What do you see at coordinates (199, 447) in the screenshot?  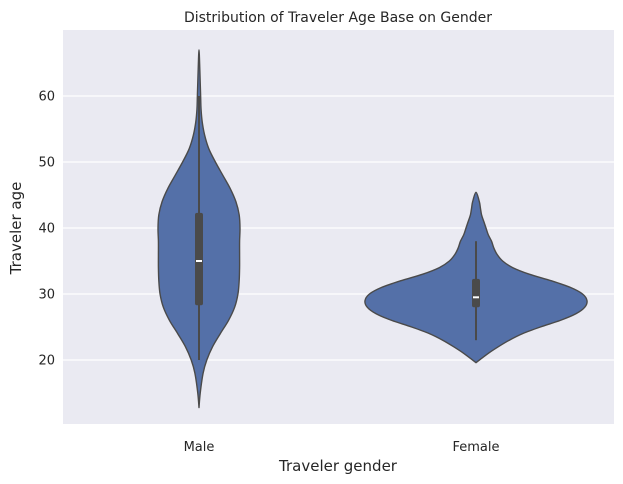 I see `x-tick-label: Male` at bounding box center [199, 447].